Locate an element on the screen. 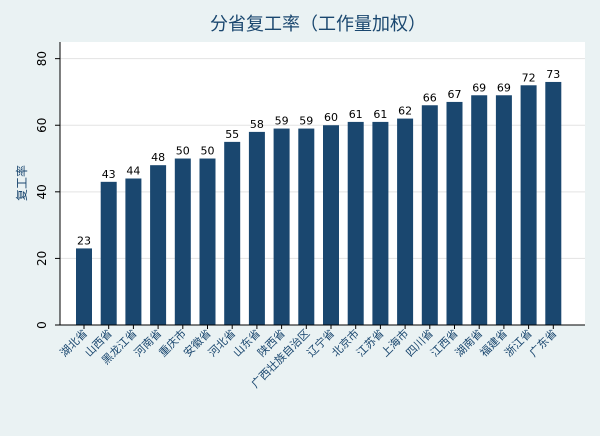 The width and height of the screenshot is (600, 436). data-label: 73 is located at coordinates (553, 74).